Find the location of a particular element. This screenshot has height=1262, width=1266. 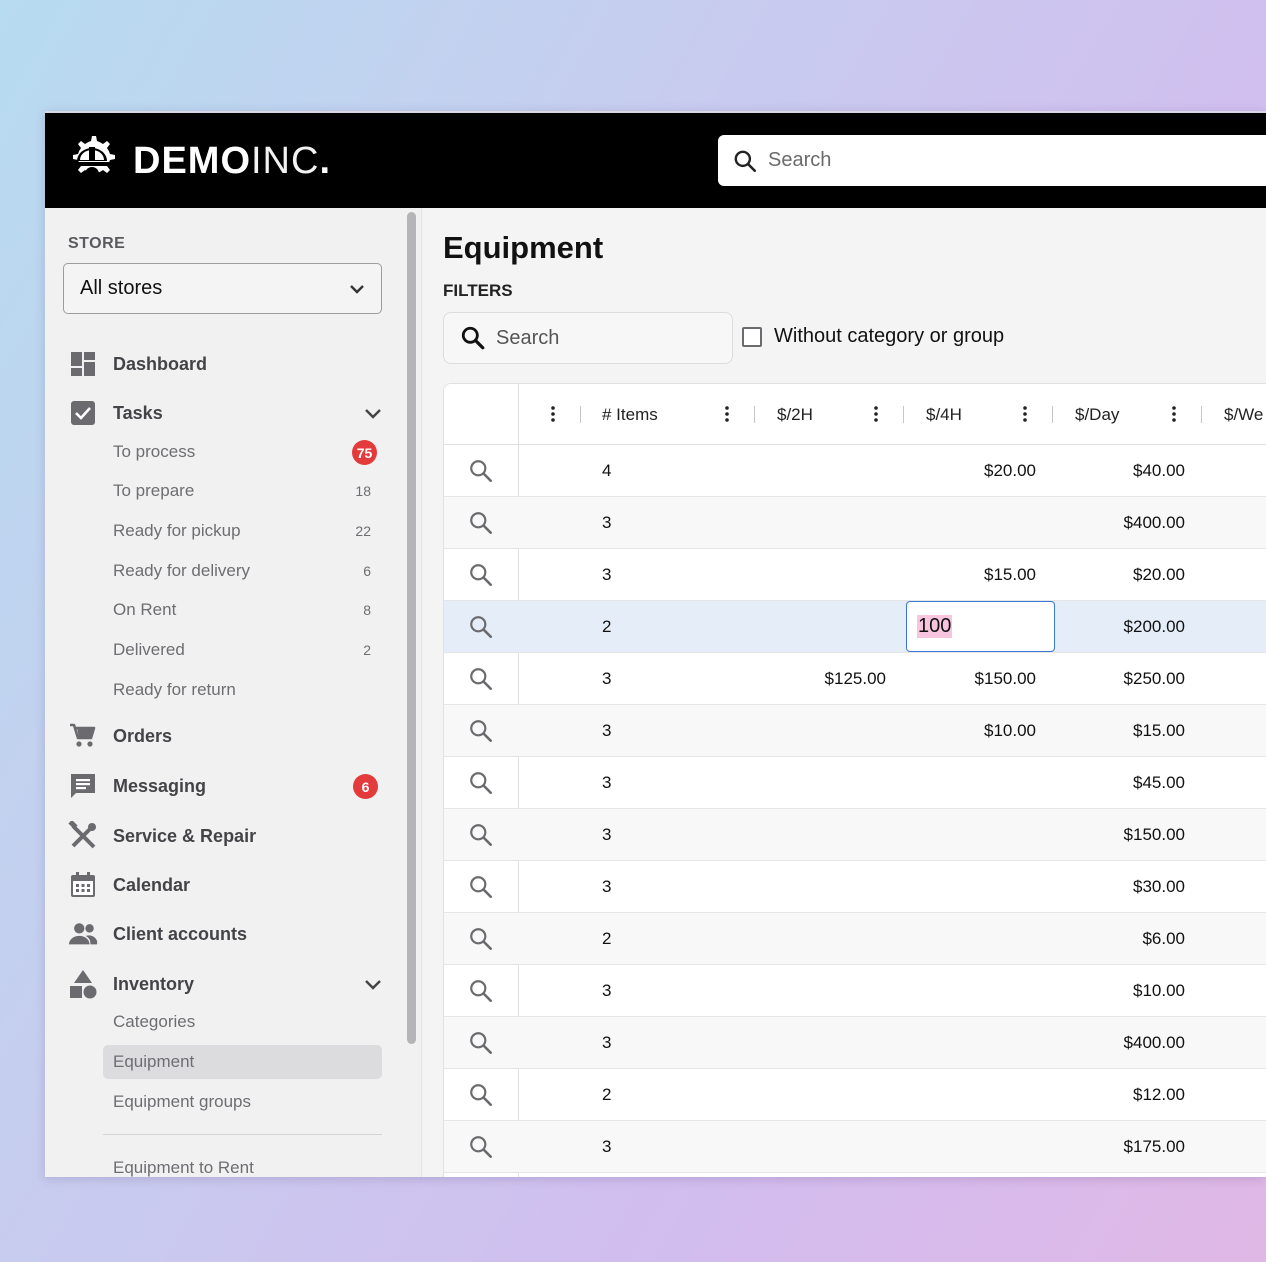

sidebar-item-tasks: Tasks is located at coordinates (226, 413).